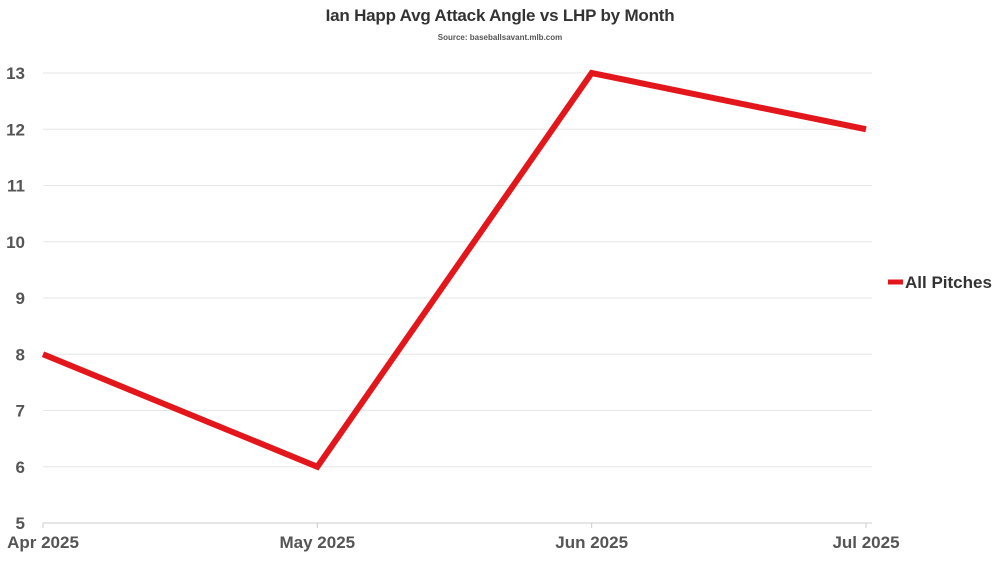 The width and height of the screenshot is (1000, 563). I want to click on y-tick-label: 5, so click(20, 523).